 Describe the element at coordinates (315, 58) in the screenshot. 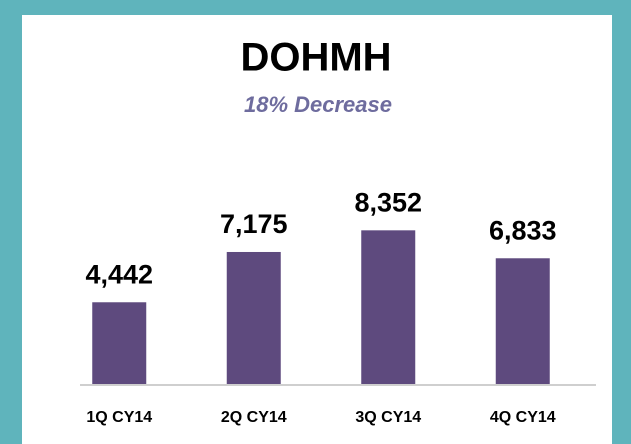

I see `chart-title: DOHMH` at that location.